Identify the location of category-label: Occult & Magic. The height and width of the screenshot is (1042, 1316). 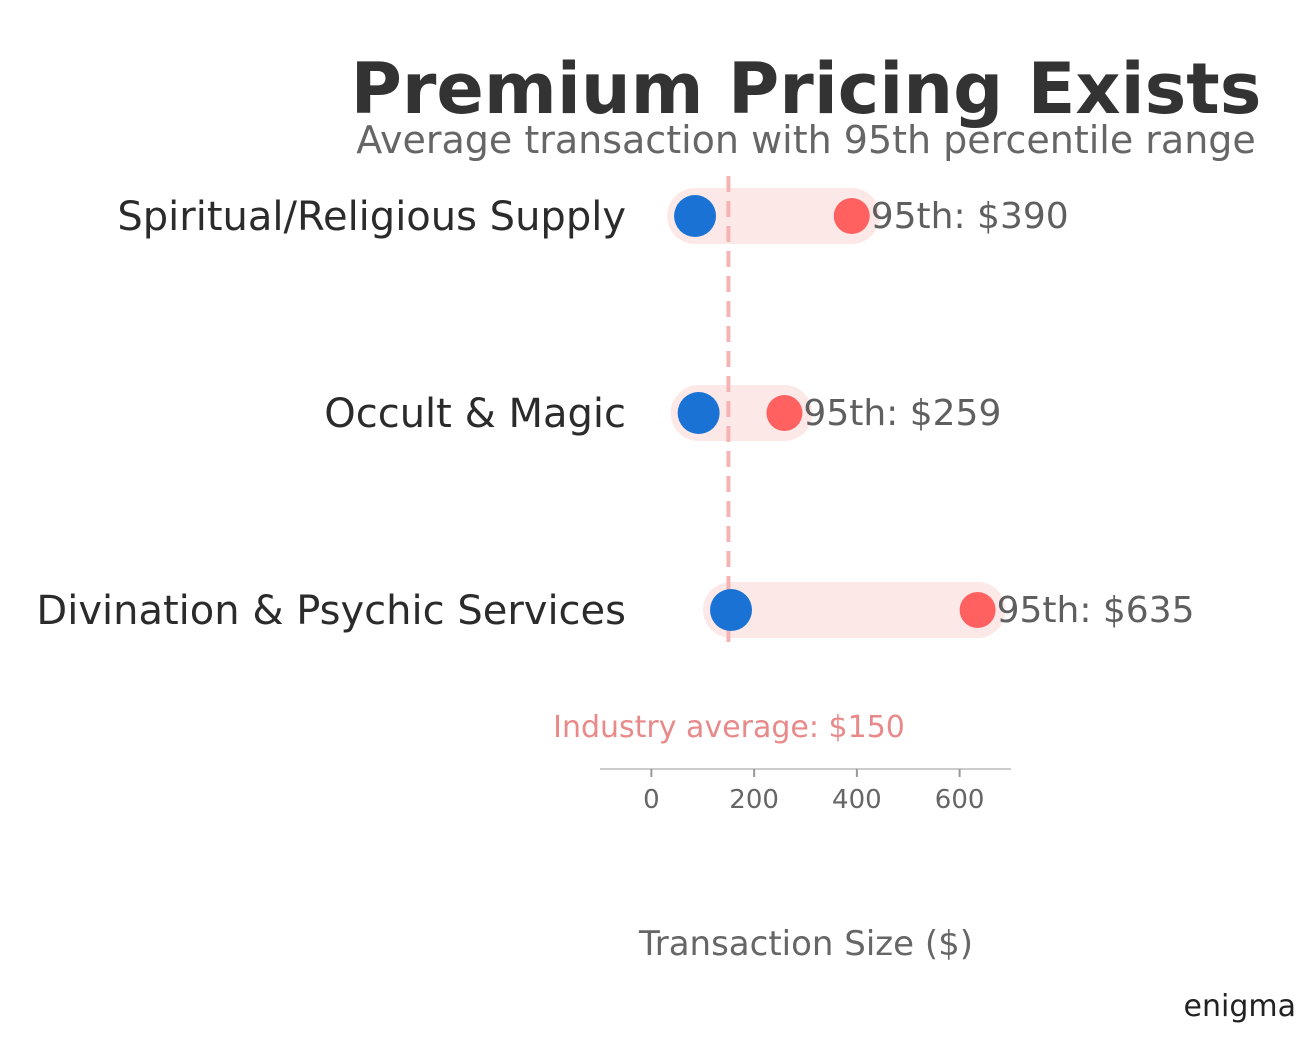
(475, 414).